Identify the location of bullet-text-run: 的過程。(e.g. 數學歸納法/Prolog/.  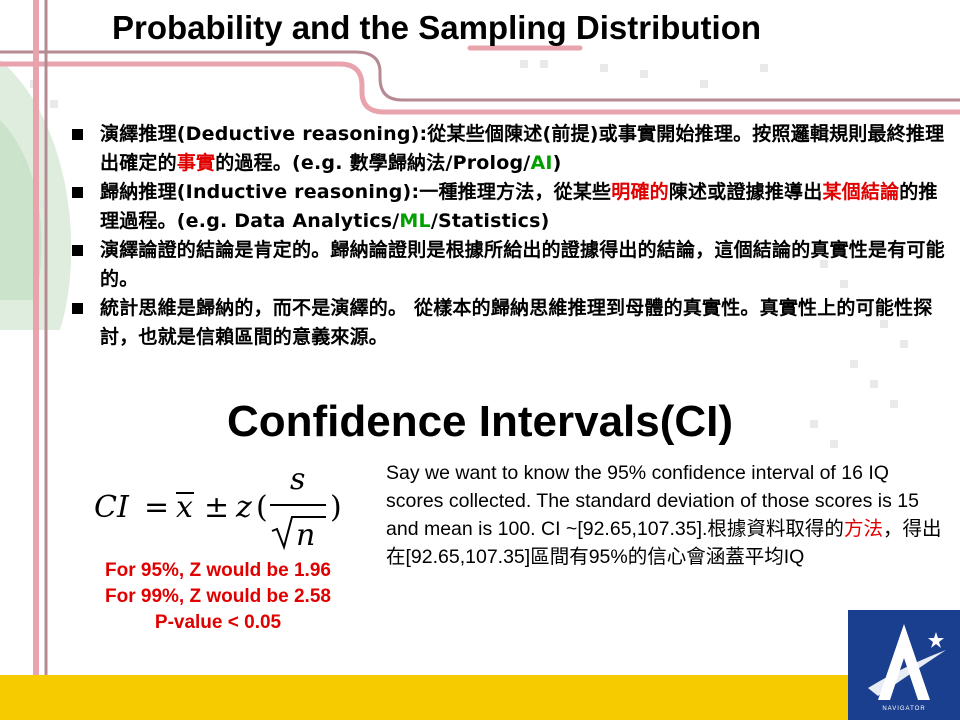
(373, 163).